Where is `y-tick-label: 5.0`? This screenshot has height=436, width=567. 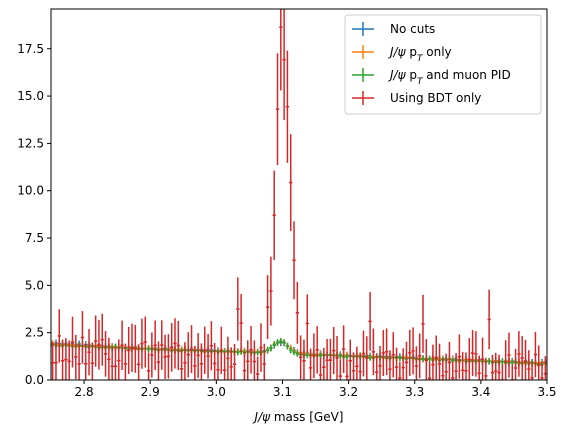
y-tick-label: 5.0 is located at coordinates (34, 285).